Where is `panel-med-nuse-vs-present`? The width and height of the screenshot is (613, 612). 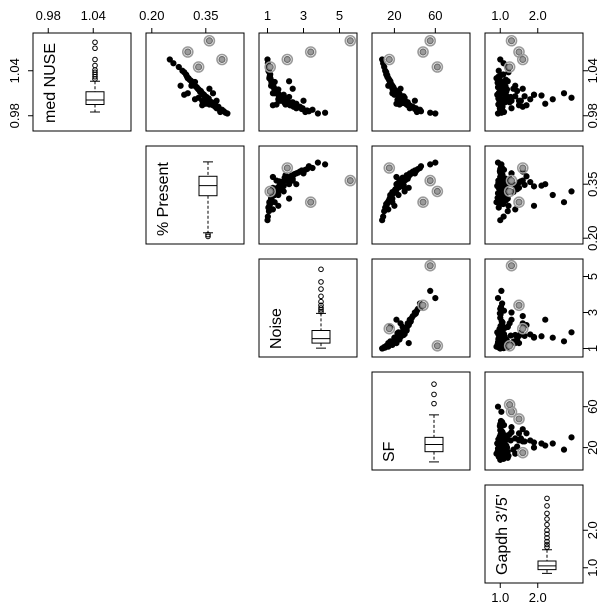 panel-med-nuse-vs-present is located at coordinates (195, 82).